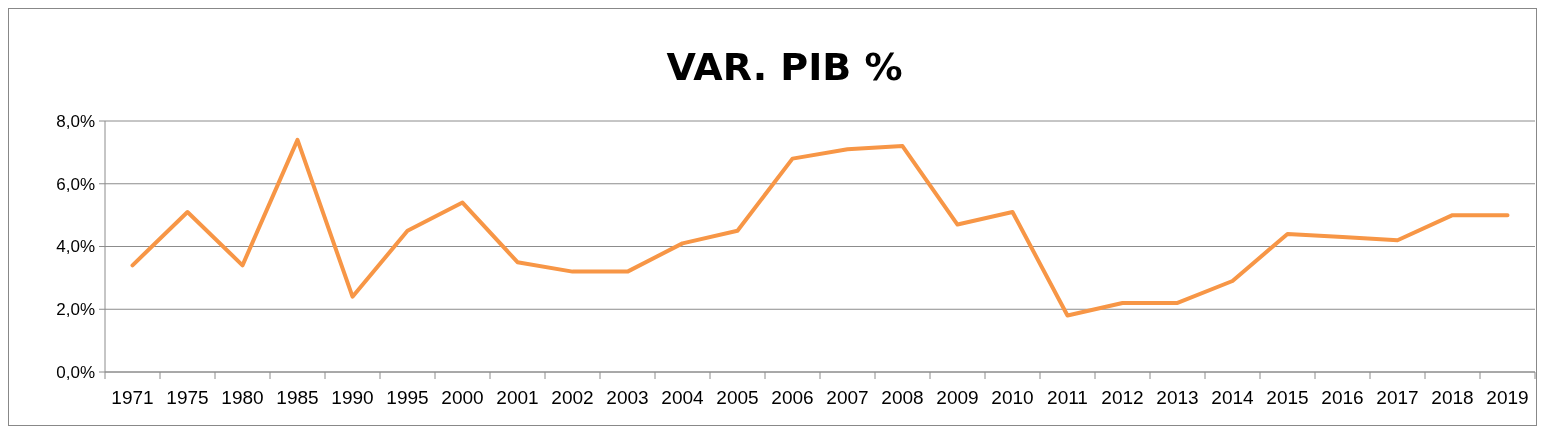 The image size is (1545, 434). What do you see at coordinates (572, 397) in the screenshot?
I see `x-tick-label: 2002` at bounding box center [572, 397].